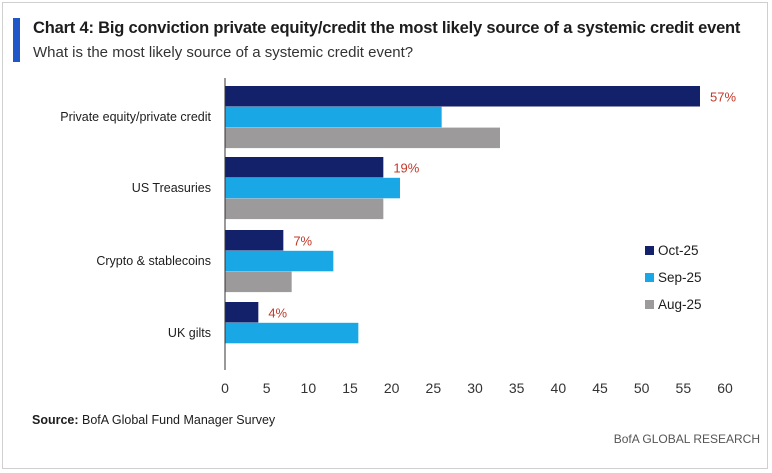  I want to click on source-note: Source: BofA Global Fund Manager Survey, so click(153, 420).